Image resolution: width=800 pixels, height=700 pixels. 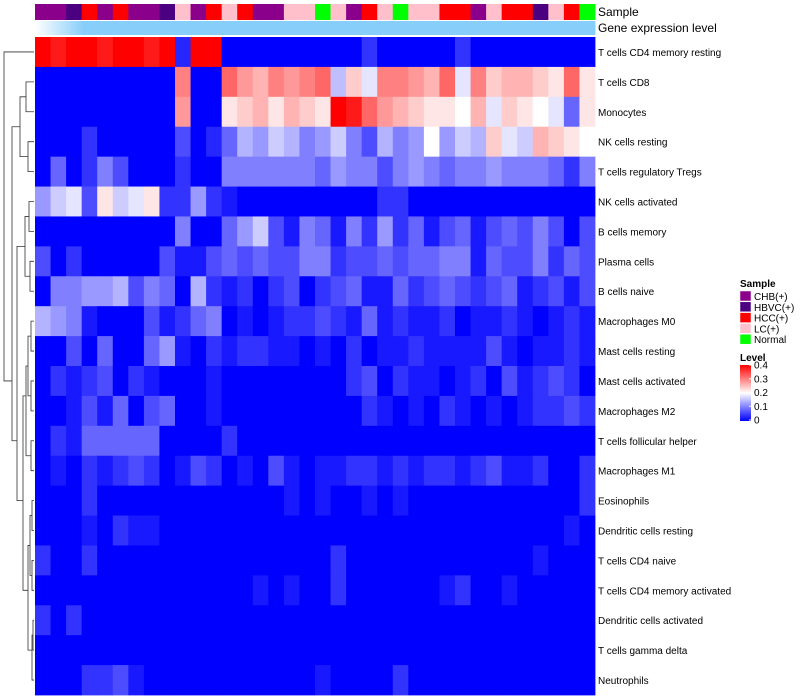 What do you see at coordinates (771, 297) in the screenshot?
I see `legend-sample-label: CHB(+)` at bounding box center [771, 297].